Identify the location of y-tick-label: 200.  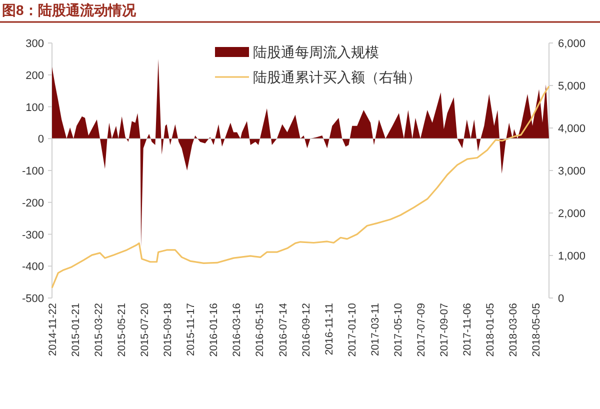
(35, 76).